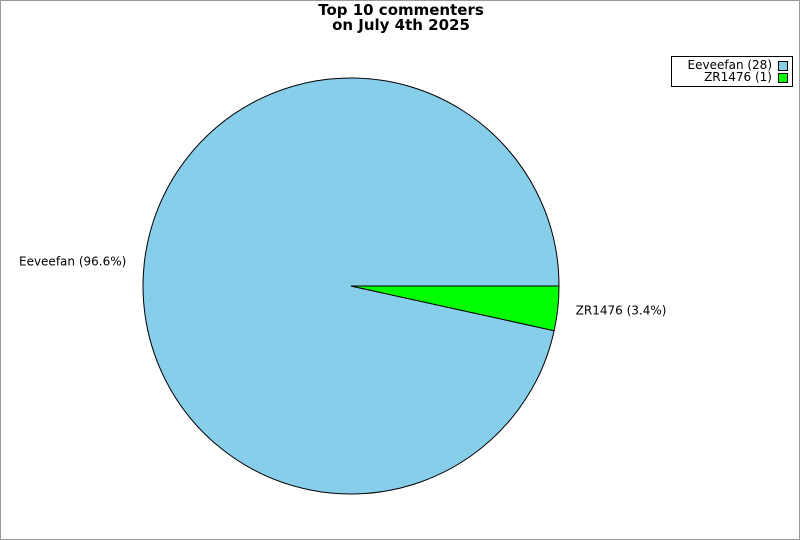  I want to click on legend-label: Eeveefan (28), so click(729, 65).